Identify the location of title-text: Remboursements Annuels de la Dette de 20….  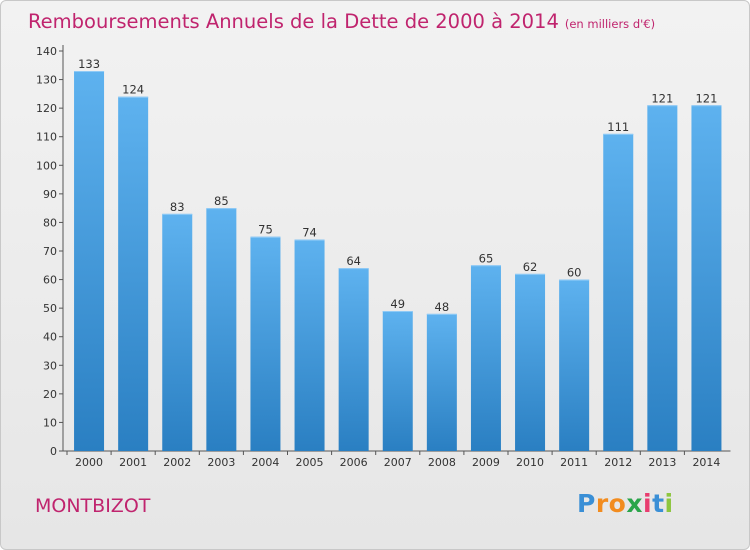
(293, 21).